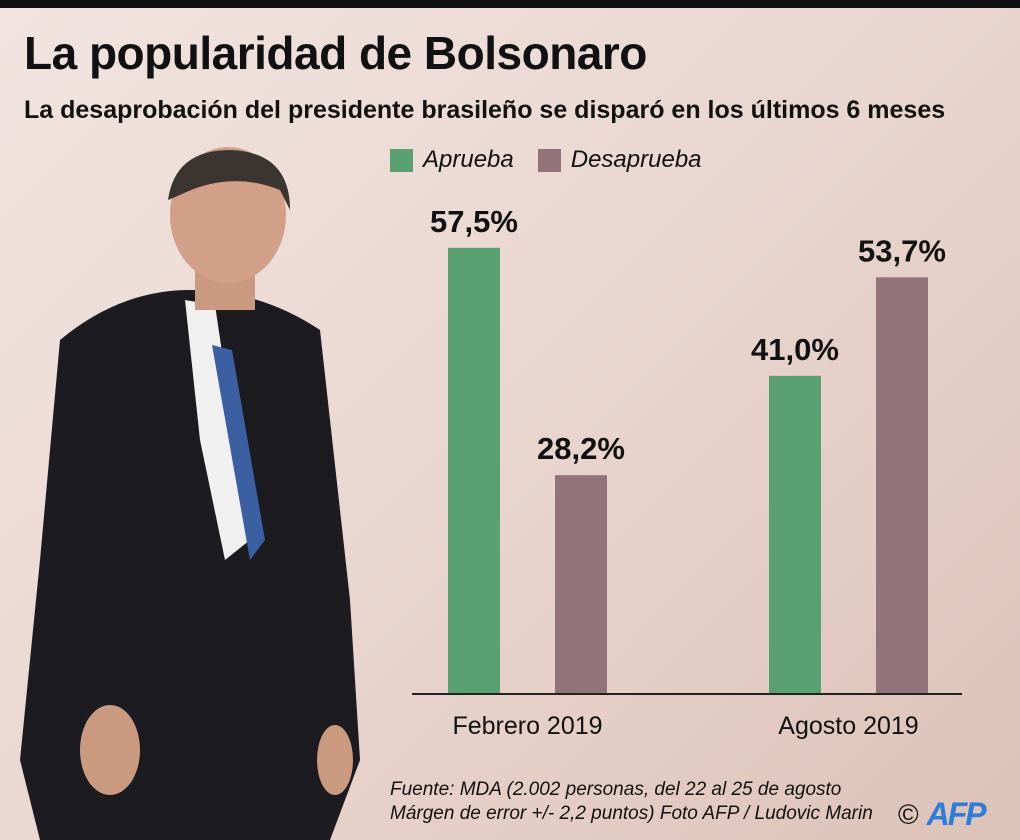 The image size is (1020, 840). Describe the element at coordinates (335, 53) in the screenshot. I see `chart-title: La popularidad de Bolsonaro` at that location.